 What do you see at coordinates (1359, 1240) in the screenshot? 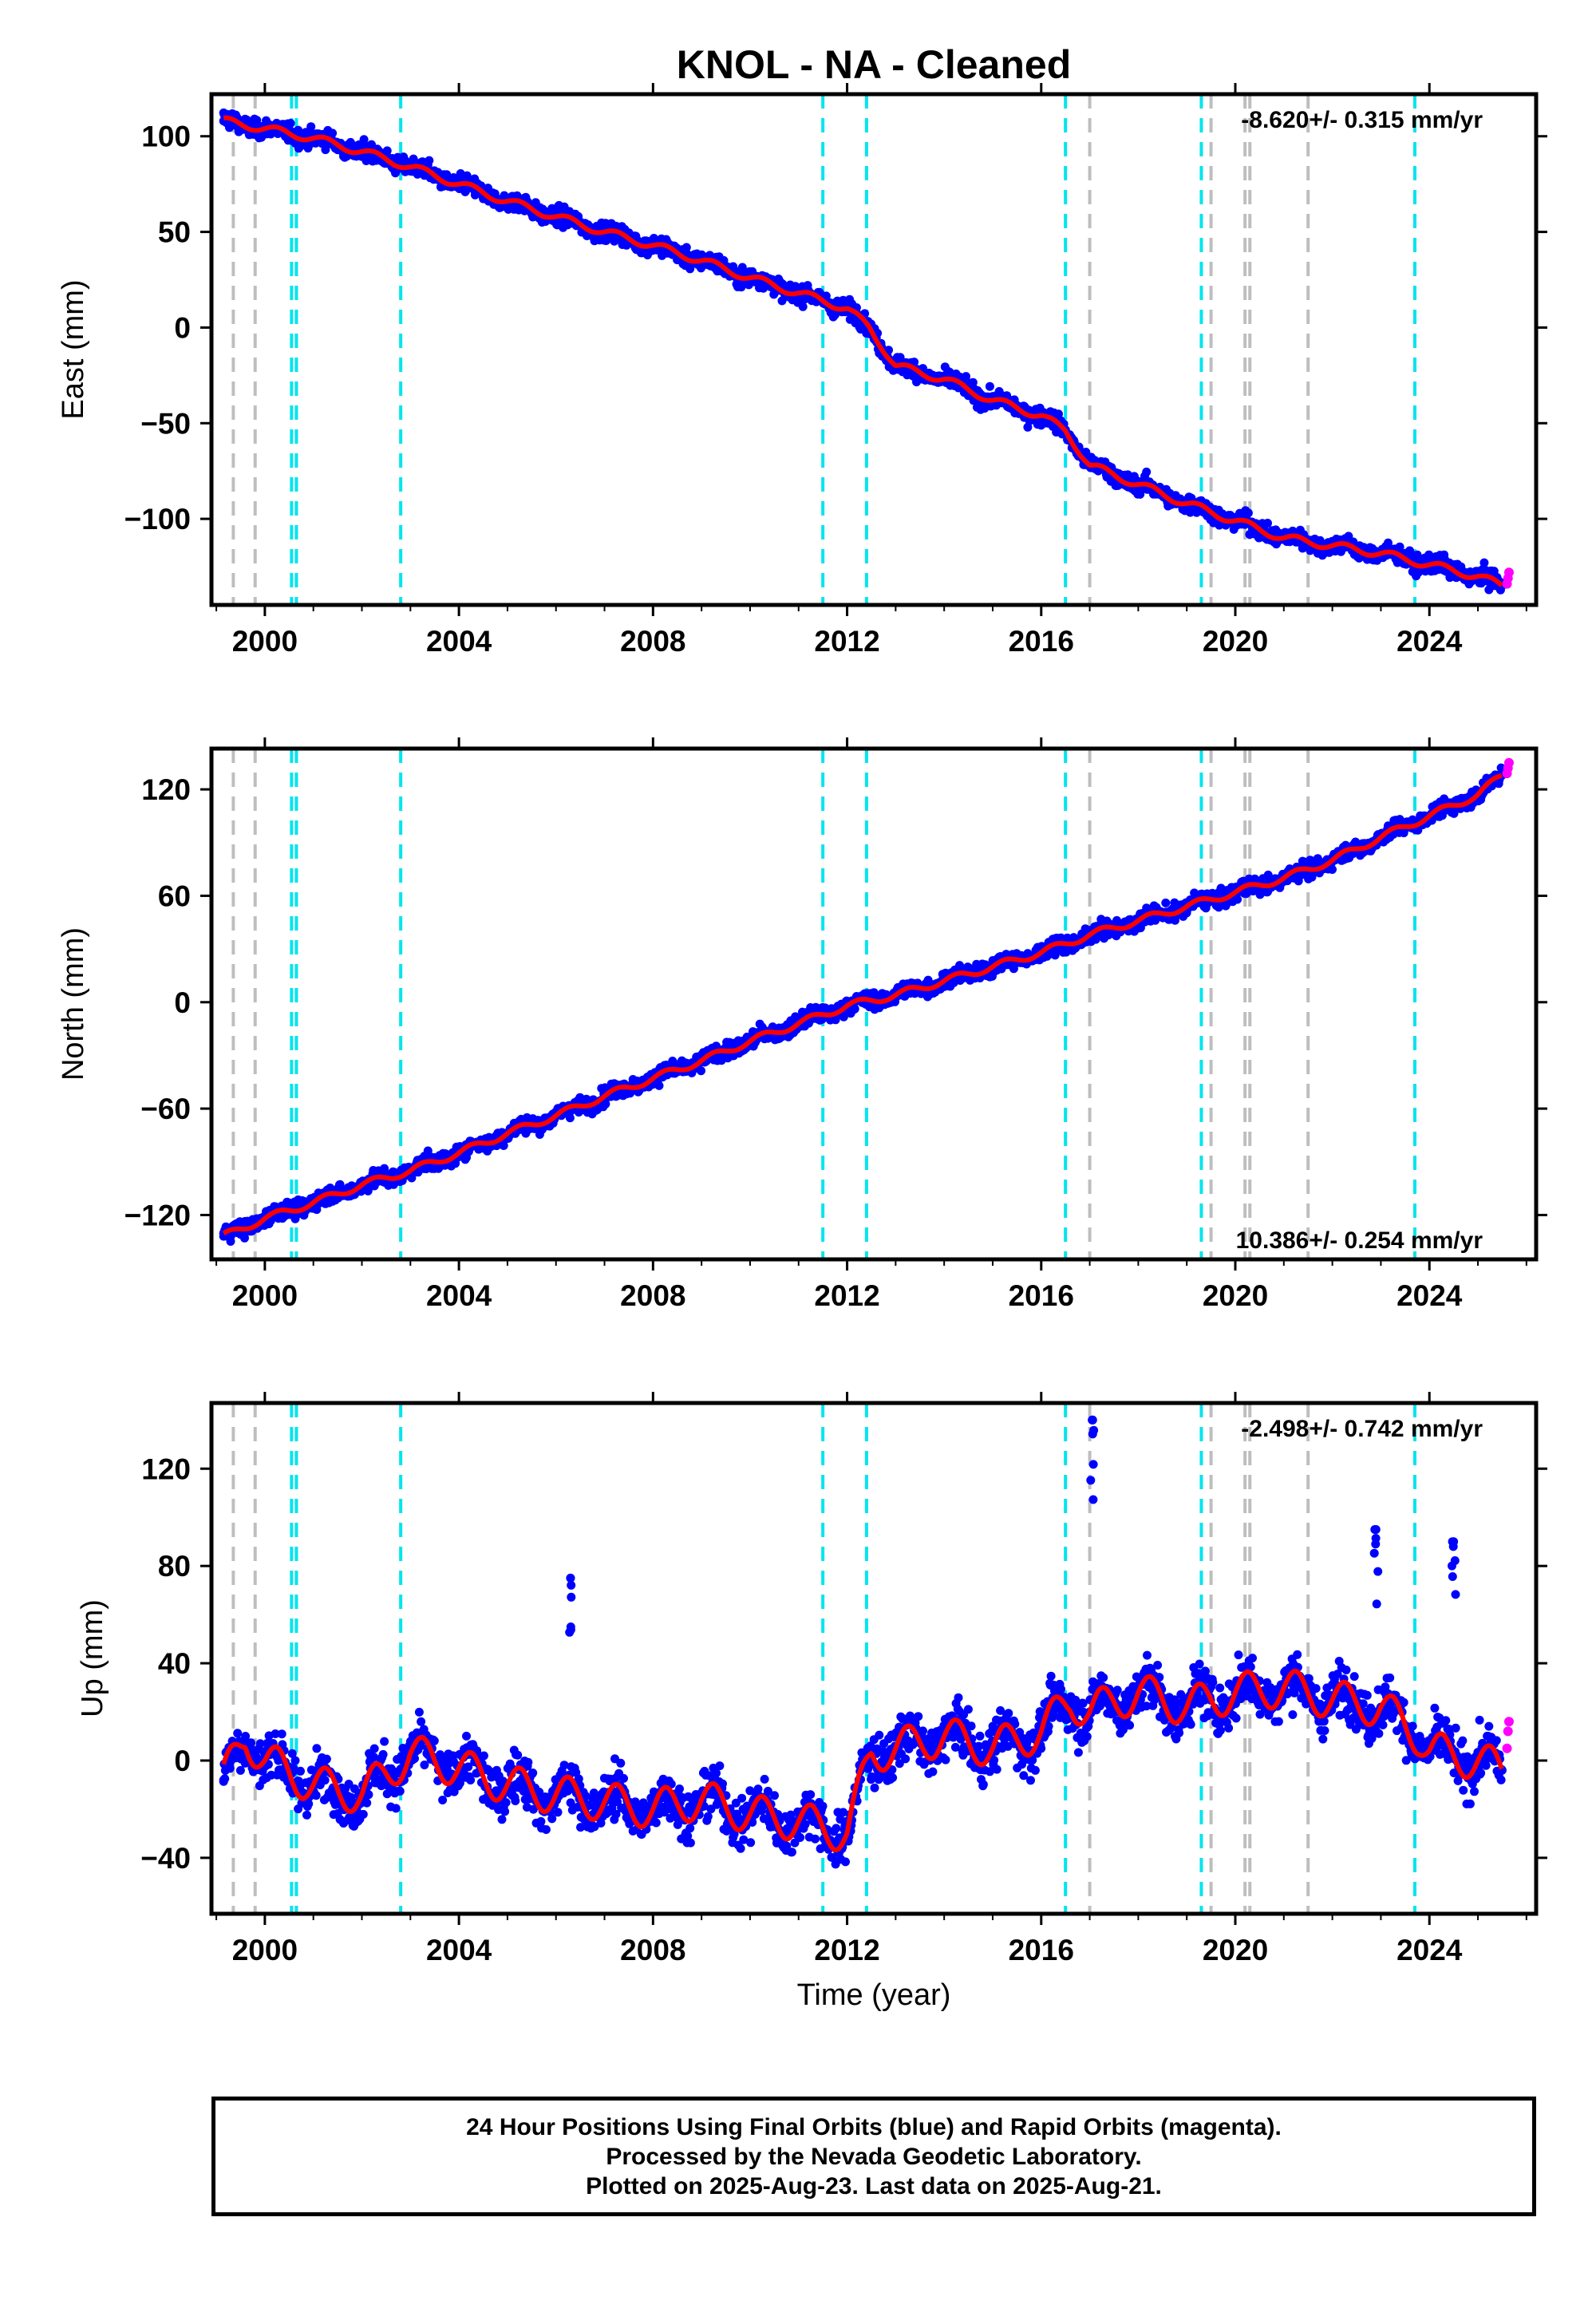
I see `rate-label: 10.386+/- 0.254 mm/yr` at bounding box center [1359, 1240].